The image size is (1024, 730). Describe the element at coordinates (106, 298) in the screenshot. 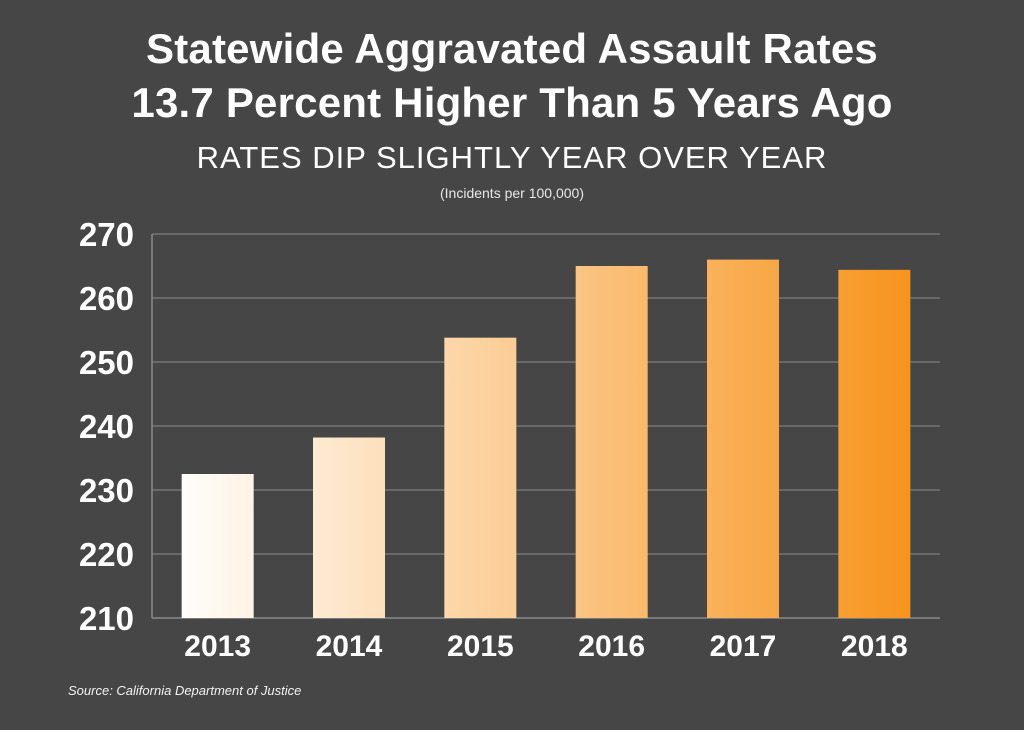

I see `y-tick-label-260: 260` at that location.